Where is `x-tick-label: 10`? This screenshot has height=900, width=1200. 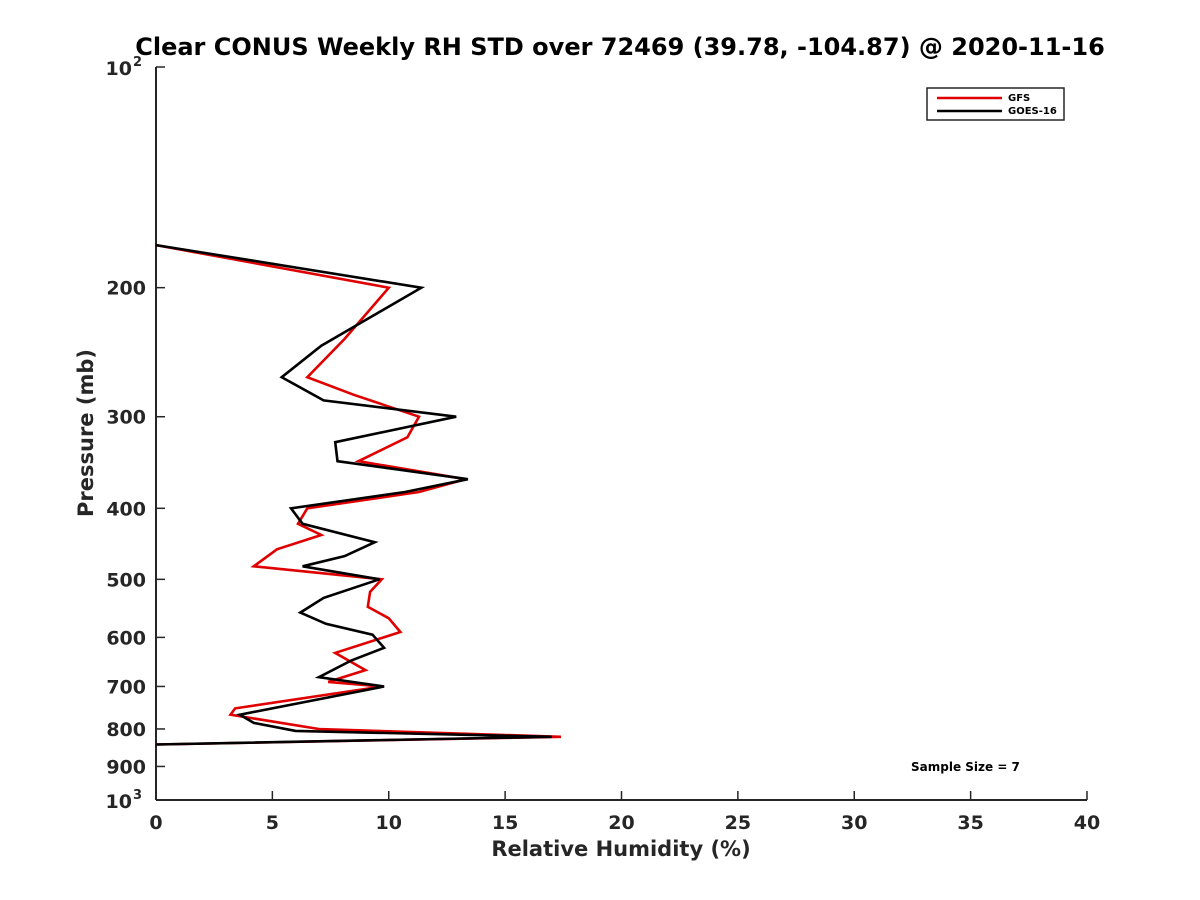 x-tick-label: 10 is located at coordinates (389, 823).